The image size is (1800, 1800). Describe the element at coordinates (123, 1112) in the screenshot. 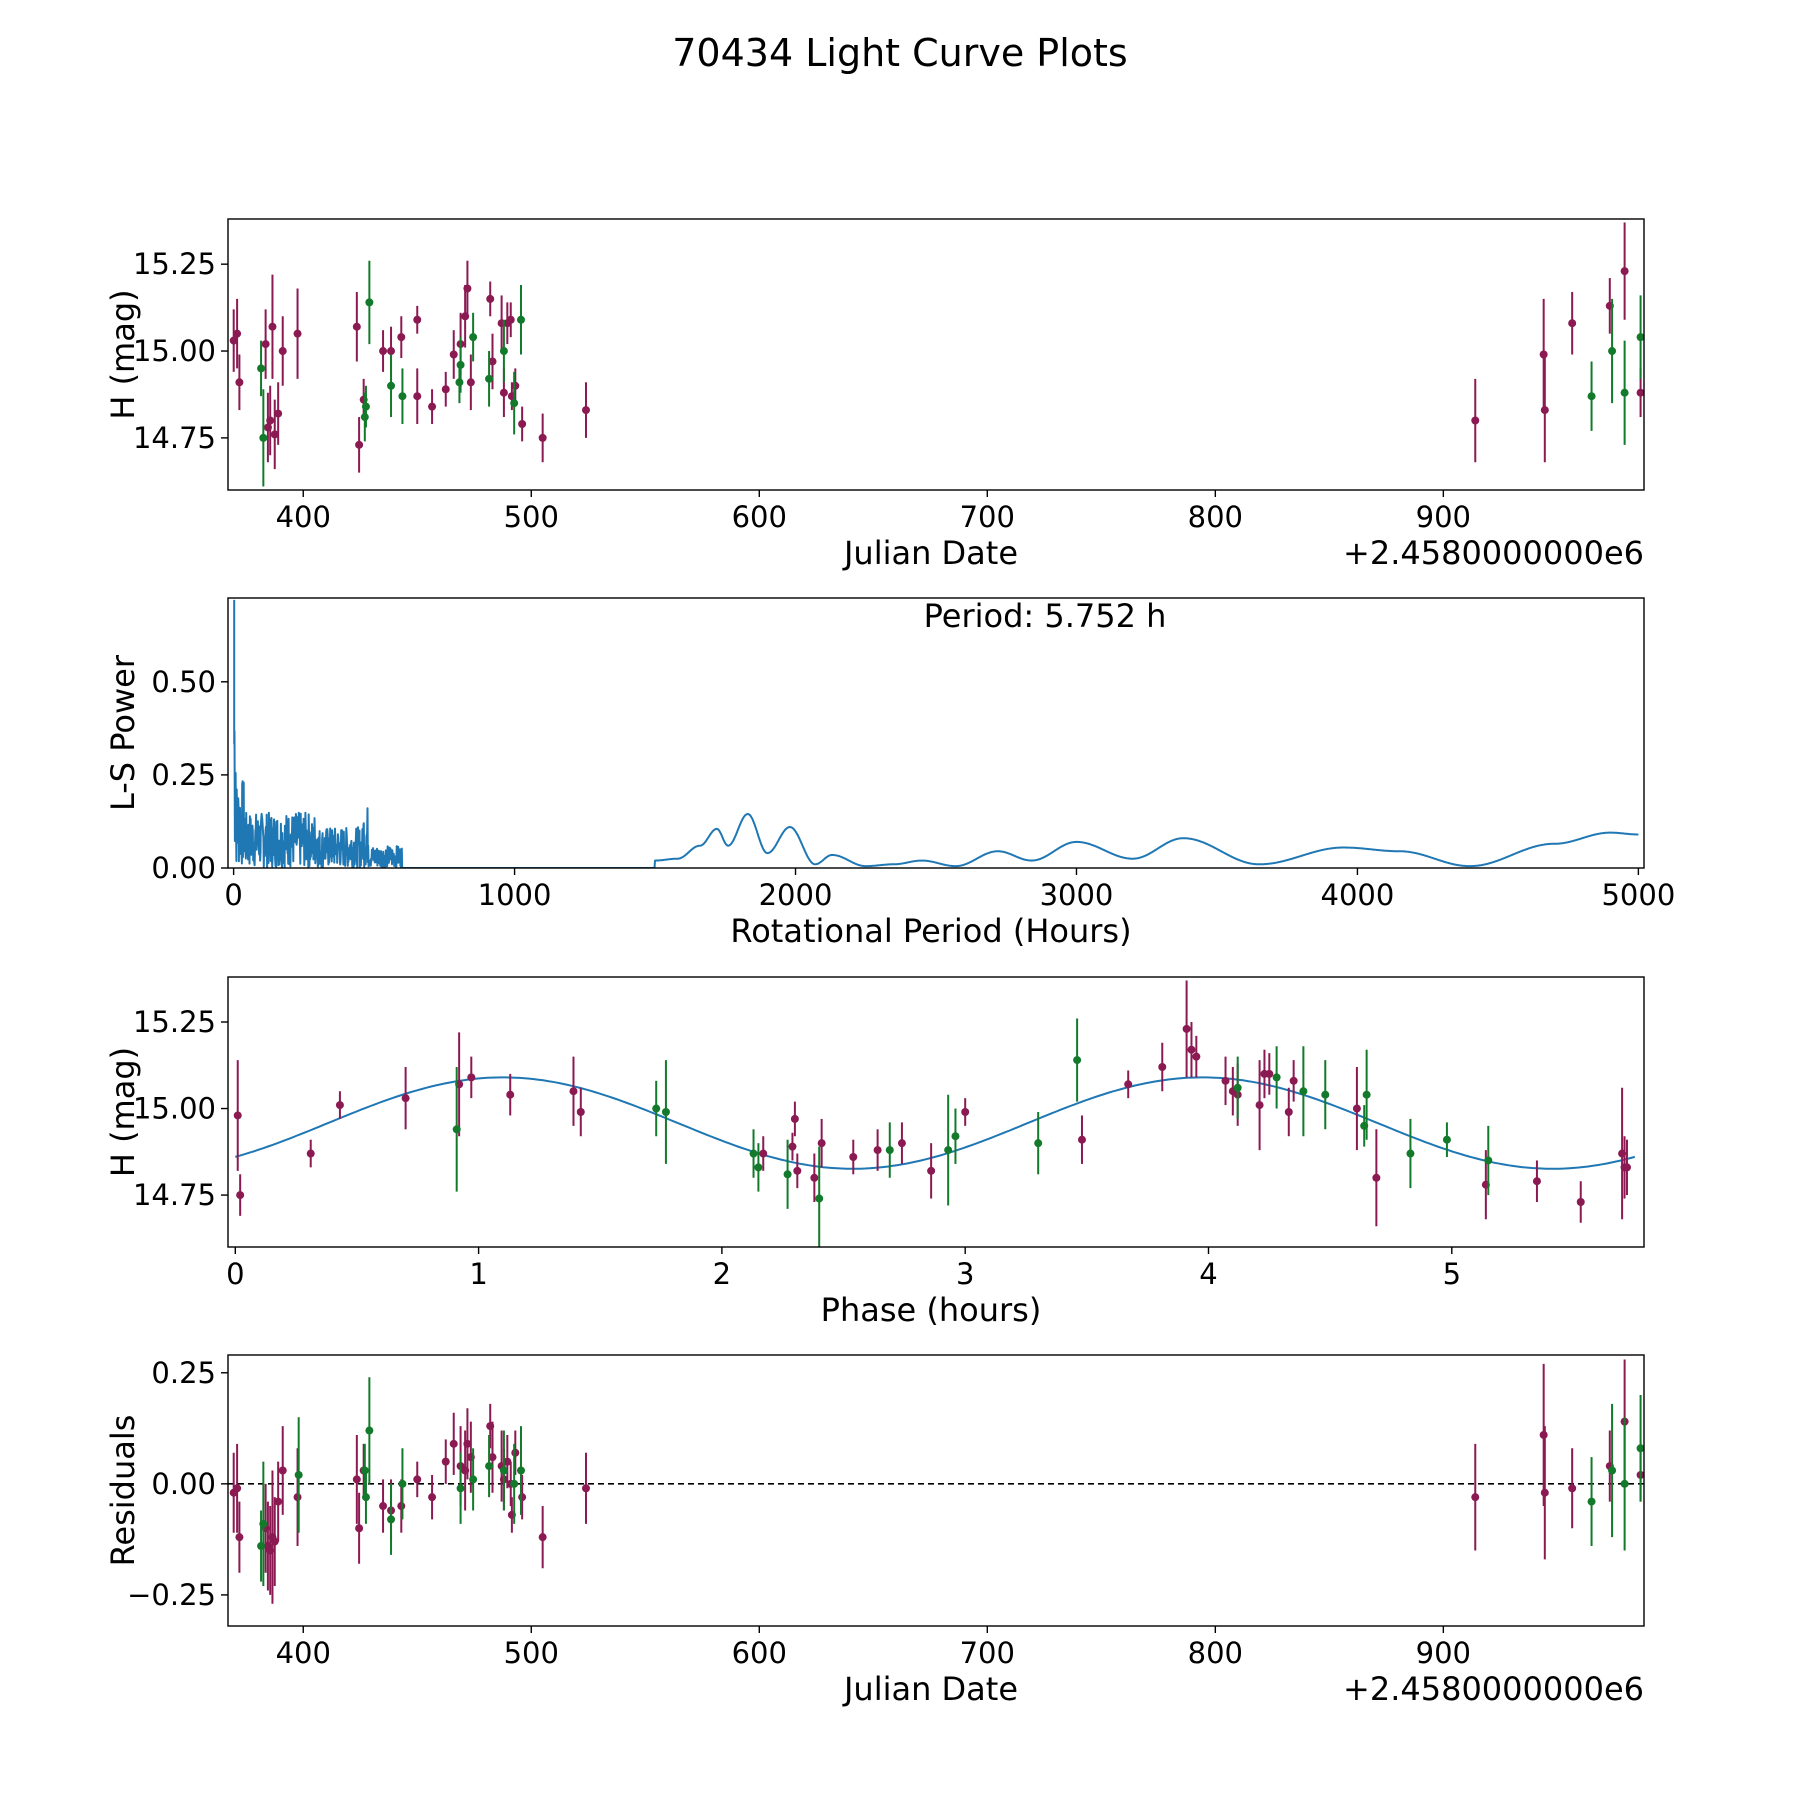

I see `y-axis-label: H (mag)` at that location.